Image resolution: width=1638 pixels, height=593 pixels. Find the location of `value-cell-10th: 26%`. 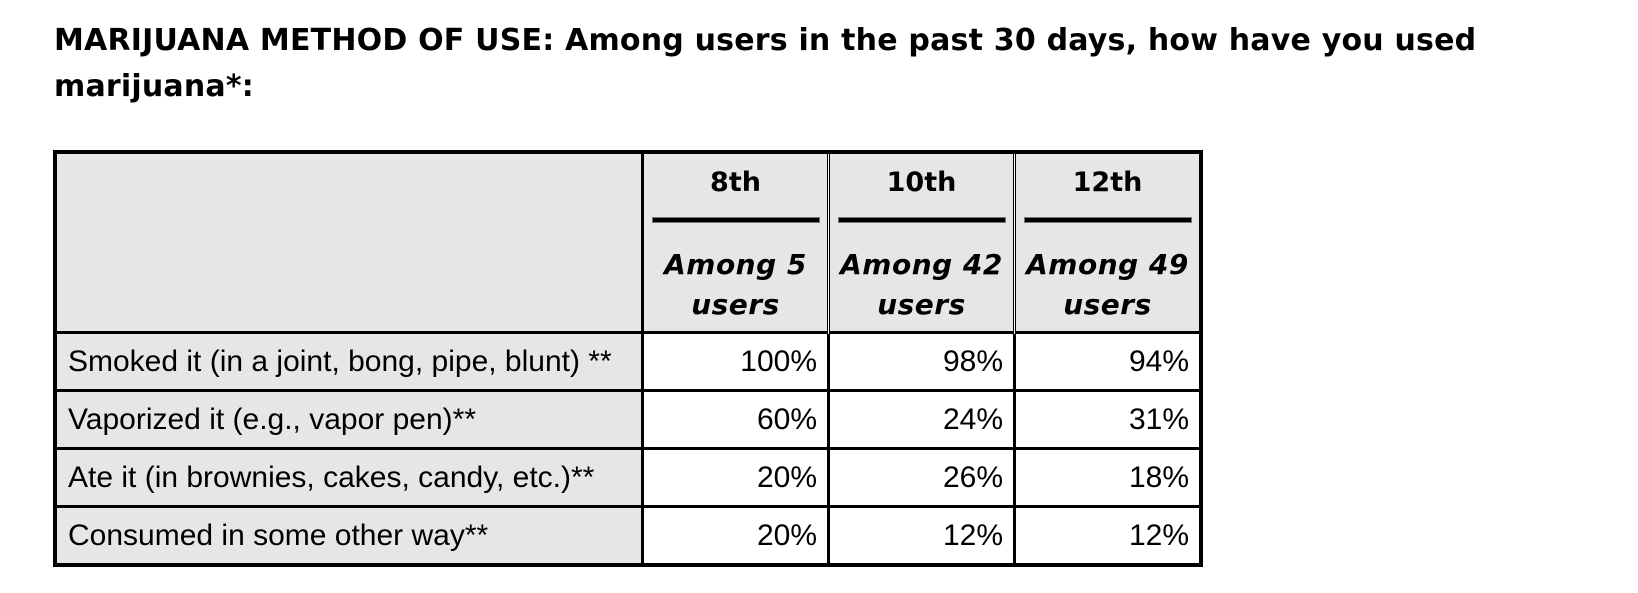

value-cell-10th: 26% is located at coordinates (921, 478).